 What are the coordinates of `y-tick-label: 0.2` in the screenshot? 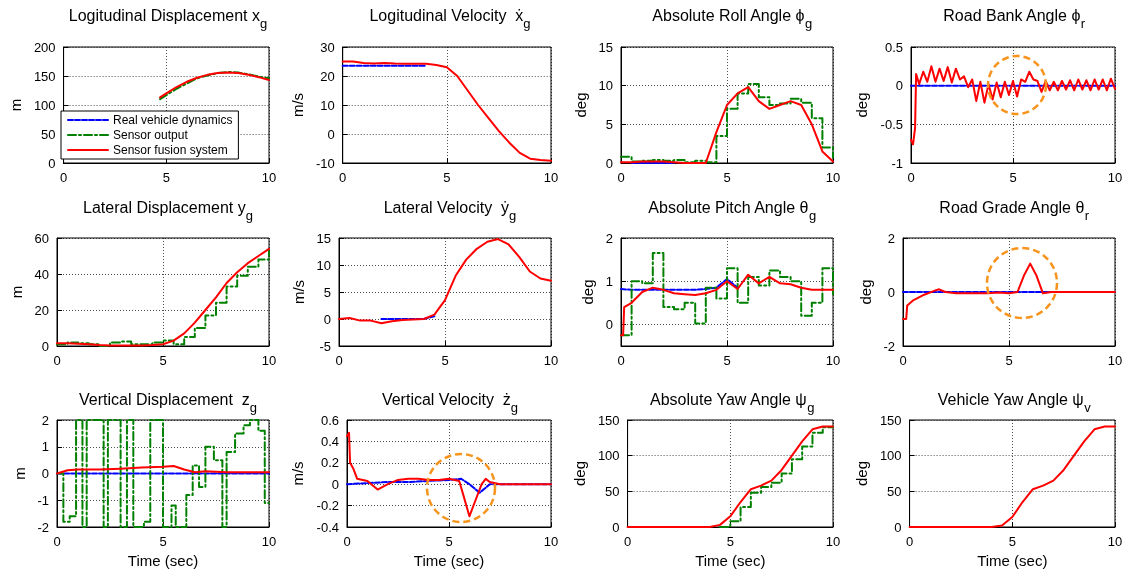 It's located at (329, 463).